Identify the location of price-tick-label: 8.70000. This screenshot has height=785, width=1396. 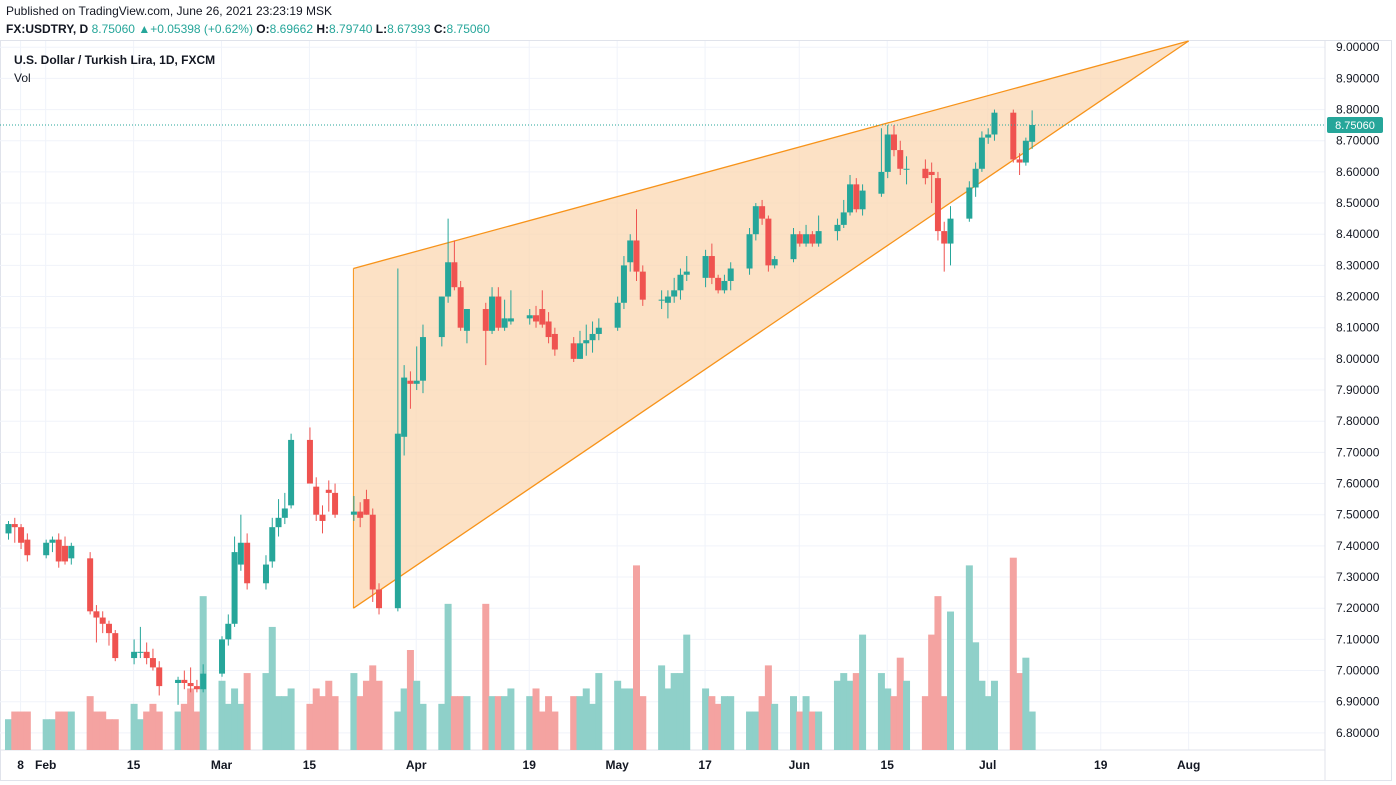
(1358, 141).